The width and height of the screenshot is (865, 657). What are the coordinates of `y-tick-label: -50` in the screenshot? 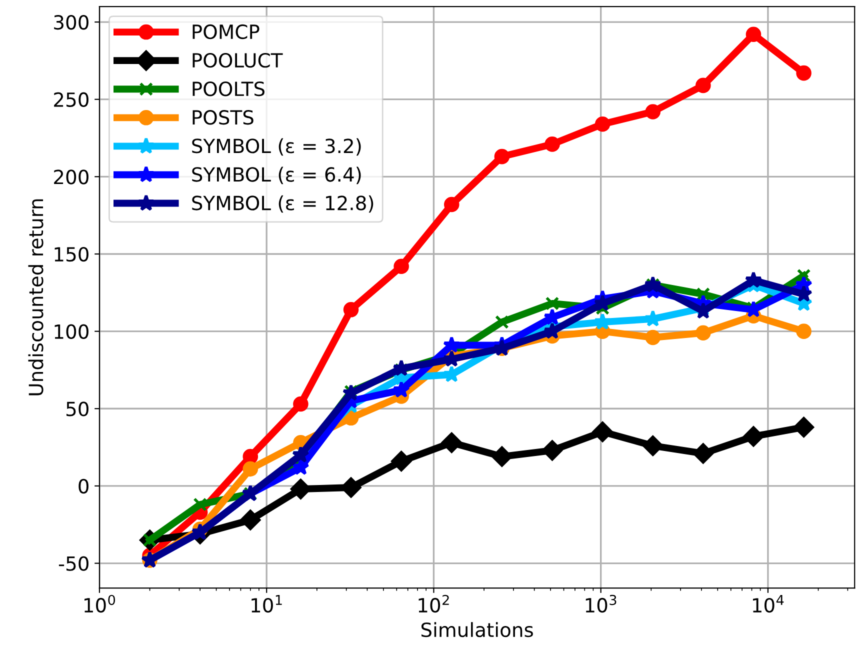 It's located at (73, 563).